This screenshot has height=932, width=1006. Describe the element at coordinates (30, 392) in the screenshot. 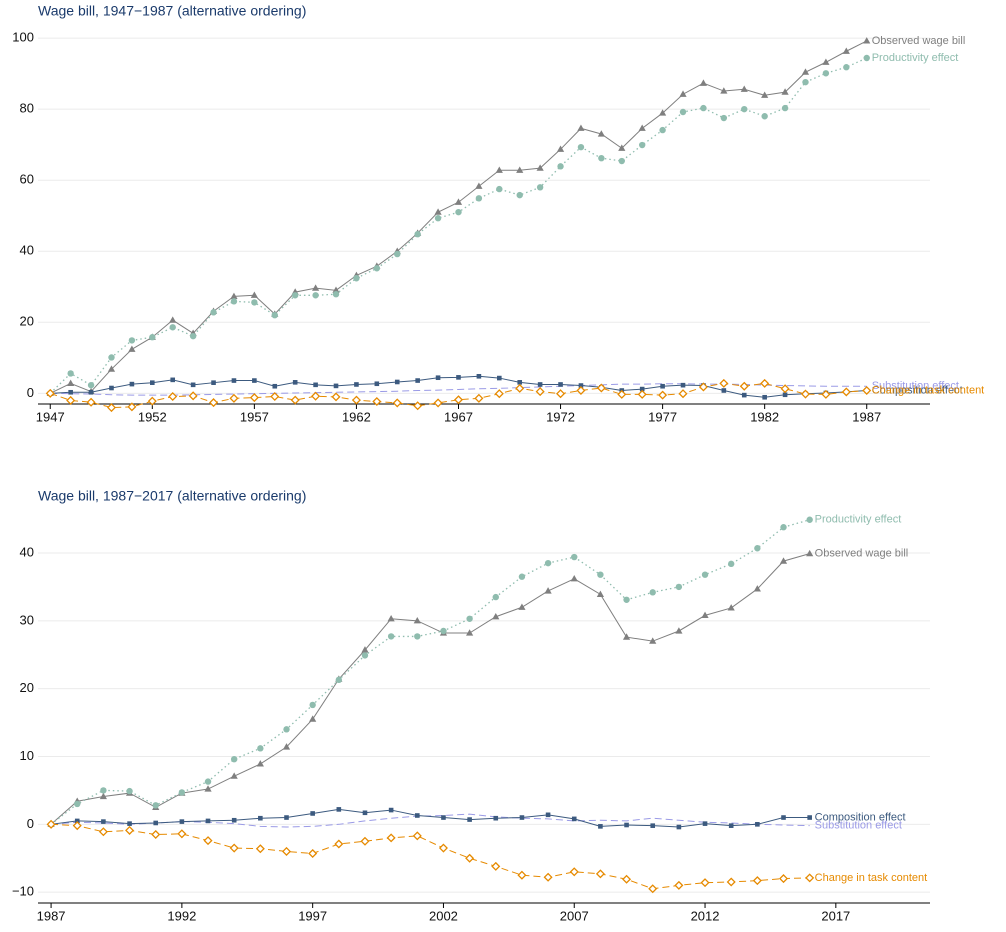

I see `y-tick-label: 0` at that location.